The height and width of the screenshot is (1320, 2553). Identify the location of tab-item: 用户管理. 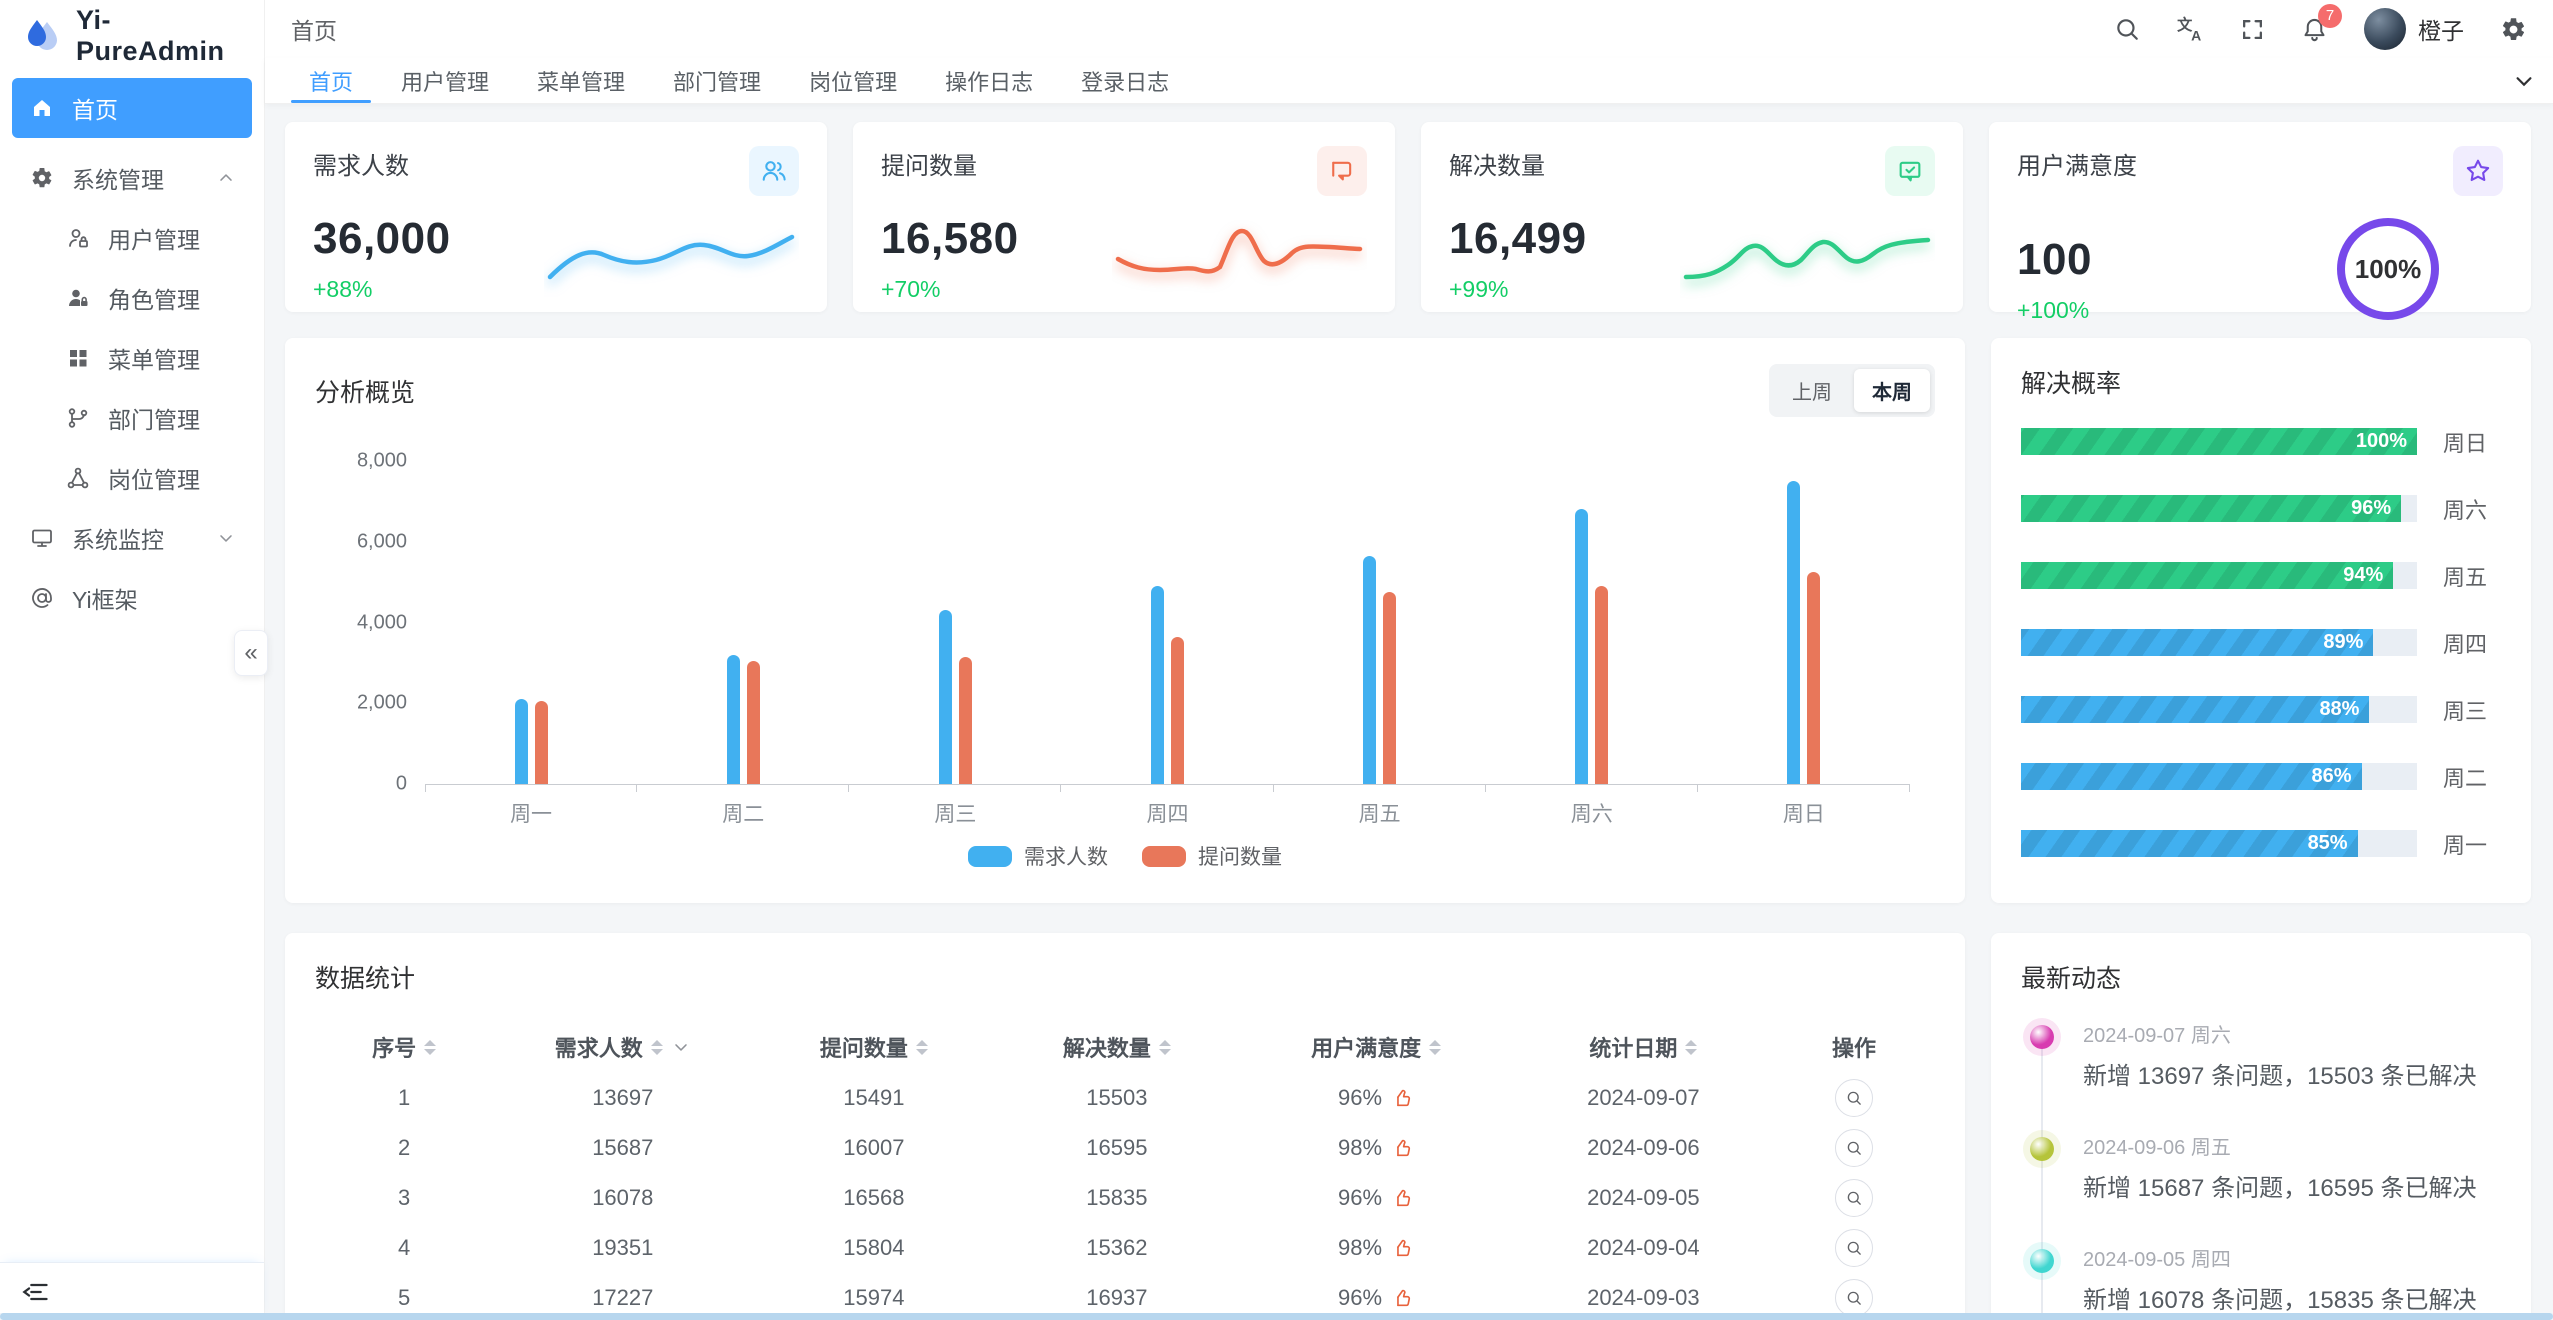
(445, 82).